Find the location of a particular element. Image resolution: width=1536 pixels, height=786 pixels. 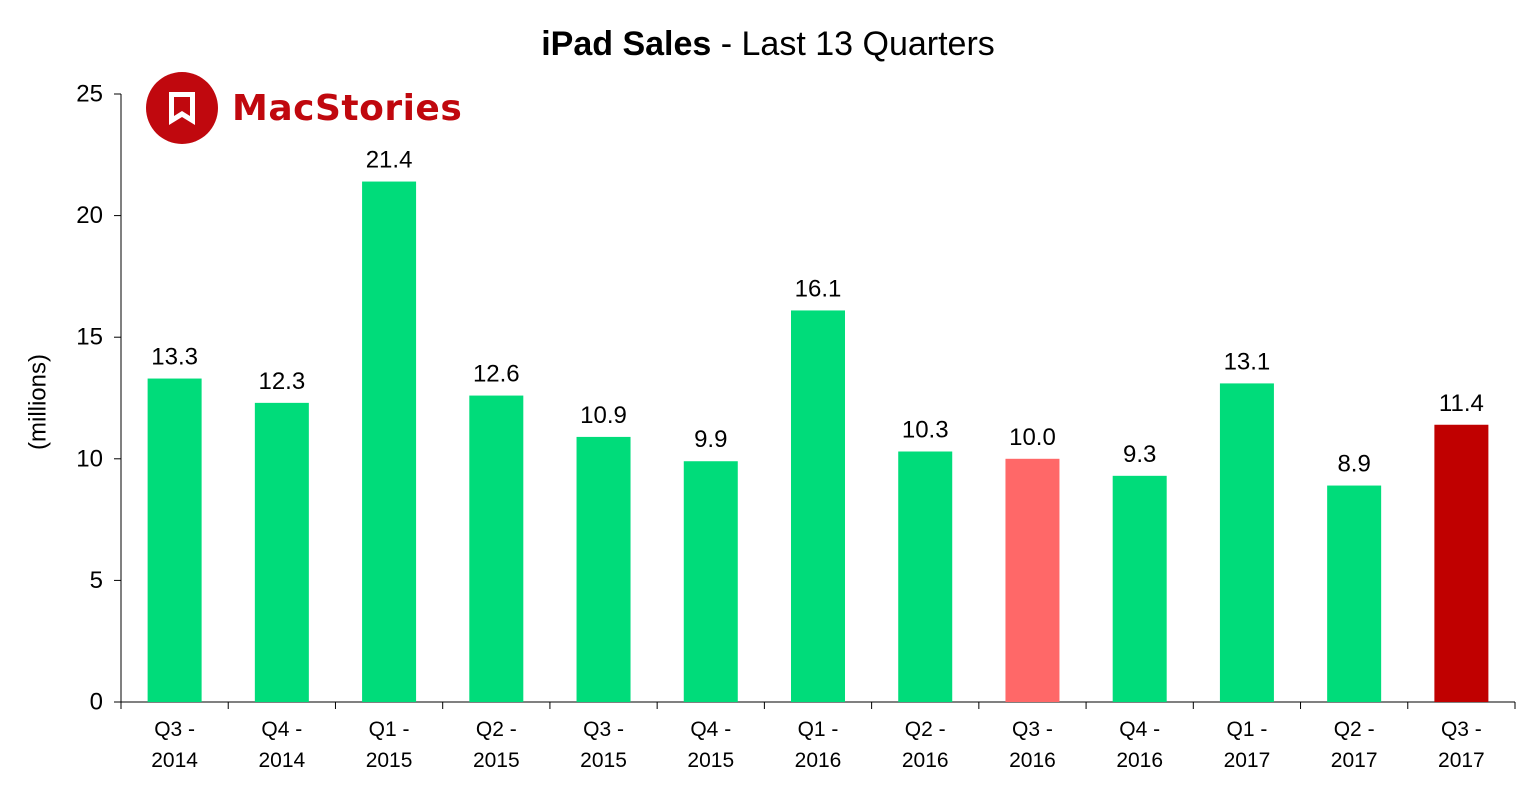

bar-value-label: 12.6 is located at coordinates (496, 374).